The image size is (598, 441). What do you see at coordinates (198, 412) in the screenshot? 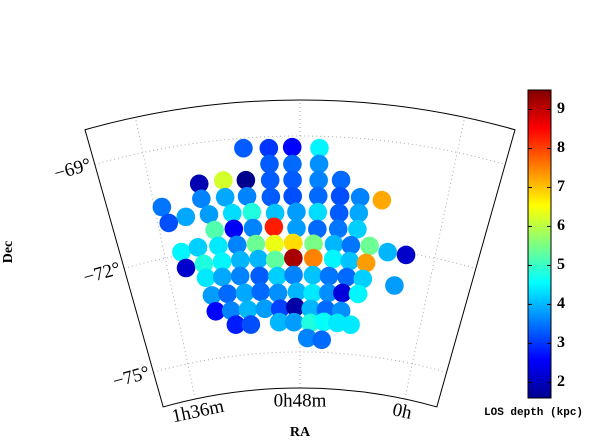
I see `x-tick-label: 1h36m` at bounding box center [198, 412].